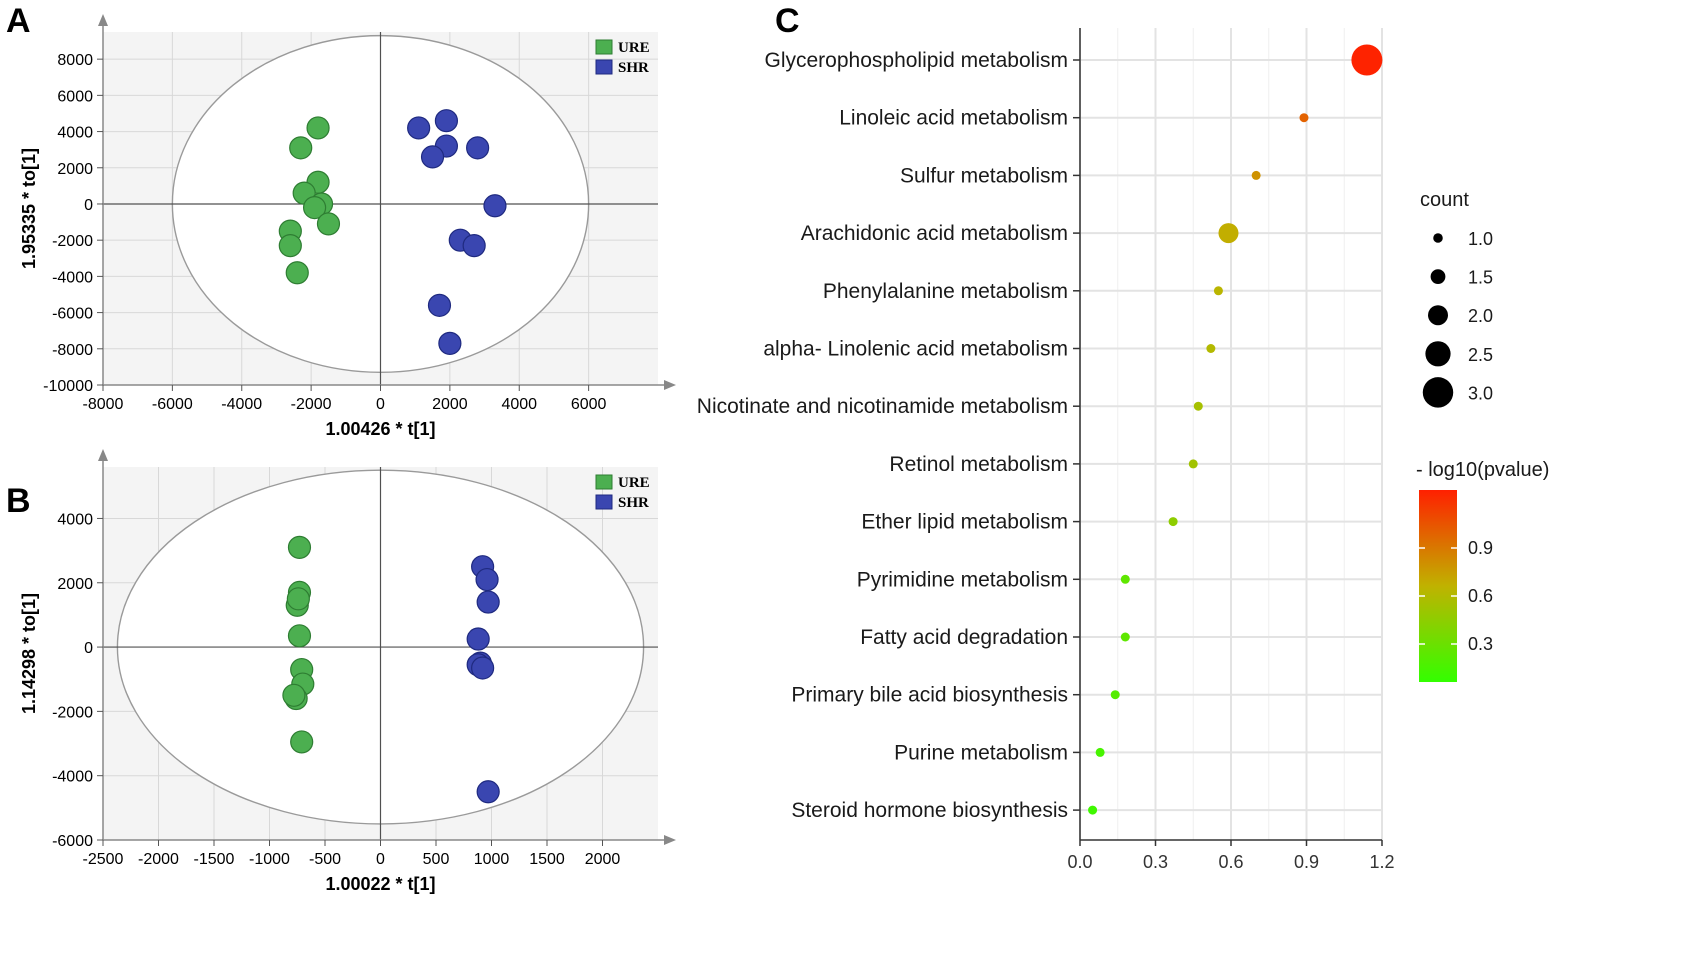 This screenshot has height=967, width=1687. Describe the element at coordinates (519, 404) in the screenshot. I see `x-tick-label: 4000` at that location.